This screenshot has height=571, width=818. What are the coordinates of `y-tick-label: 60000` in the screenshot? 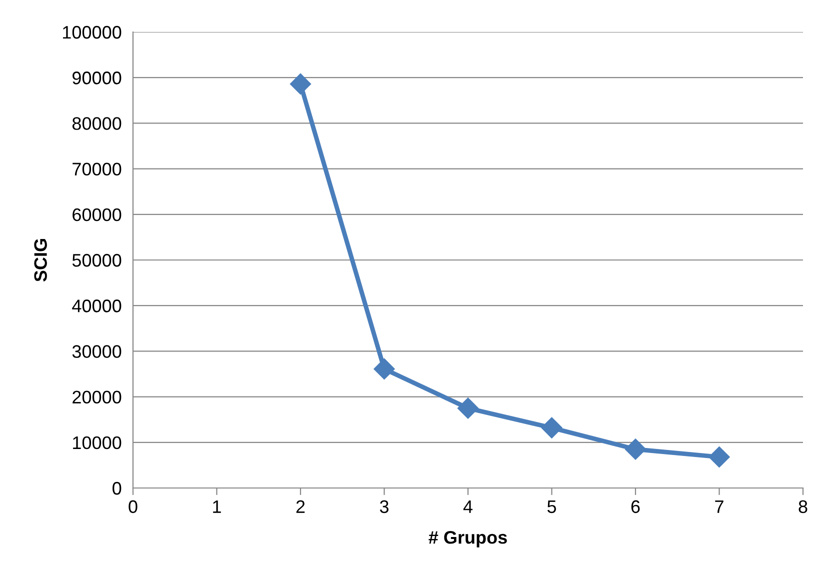 It's located at (97, 215).